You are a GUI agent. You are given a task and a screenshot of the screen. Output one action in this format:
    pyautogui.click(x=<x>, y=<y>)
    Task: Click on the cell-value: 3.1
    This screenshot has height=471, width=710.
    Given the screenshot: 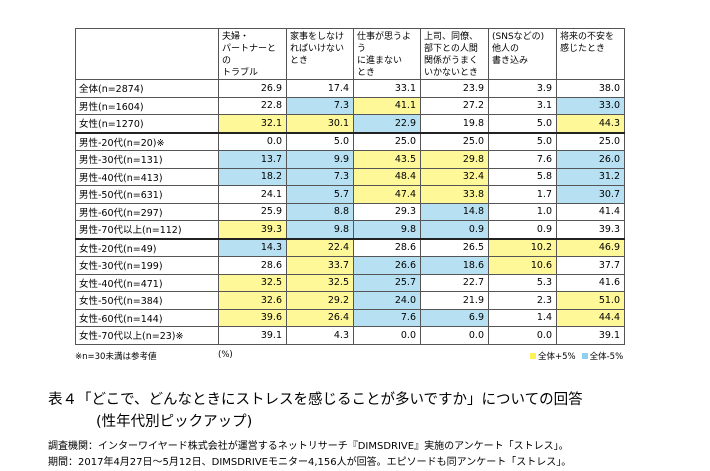 What is the action you would take?
    pyautogui.click(x=522, y=105)
    